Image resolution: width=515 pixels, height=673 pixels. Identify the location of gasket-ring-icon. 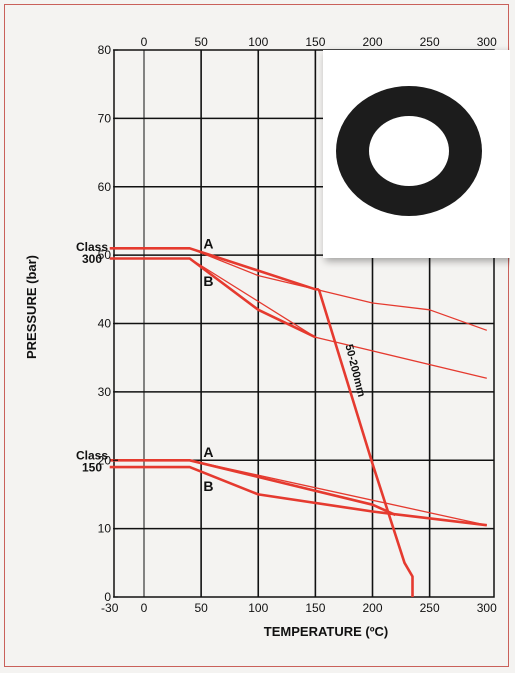
(409, 151).